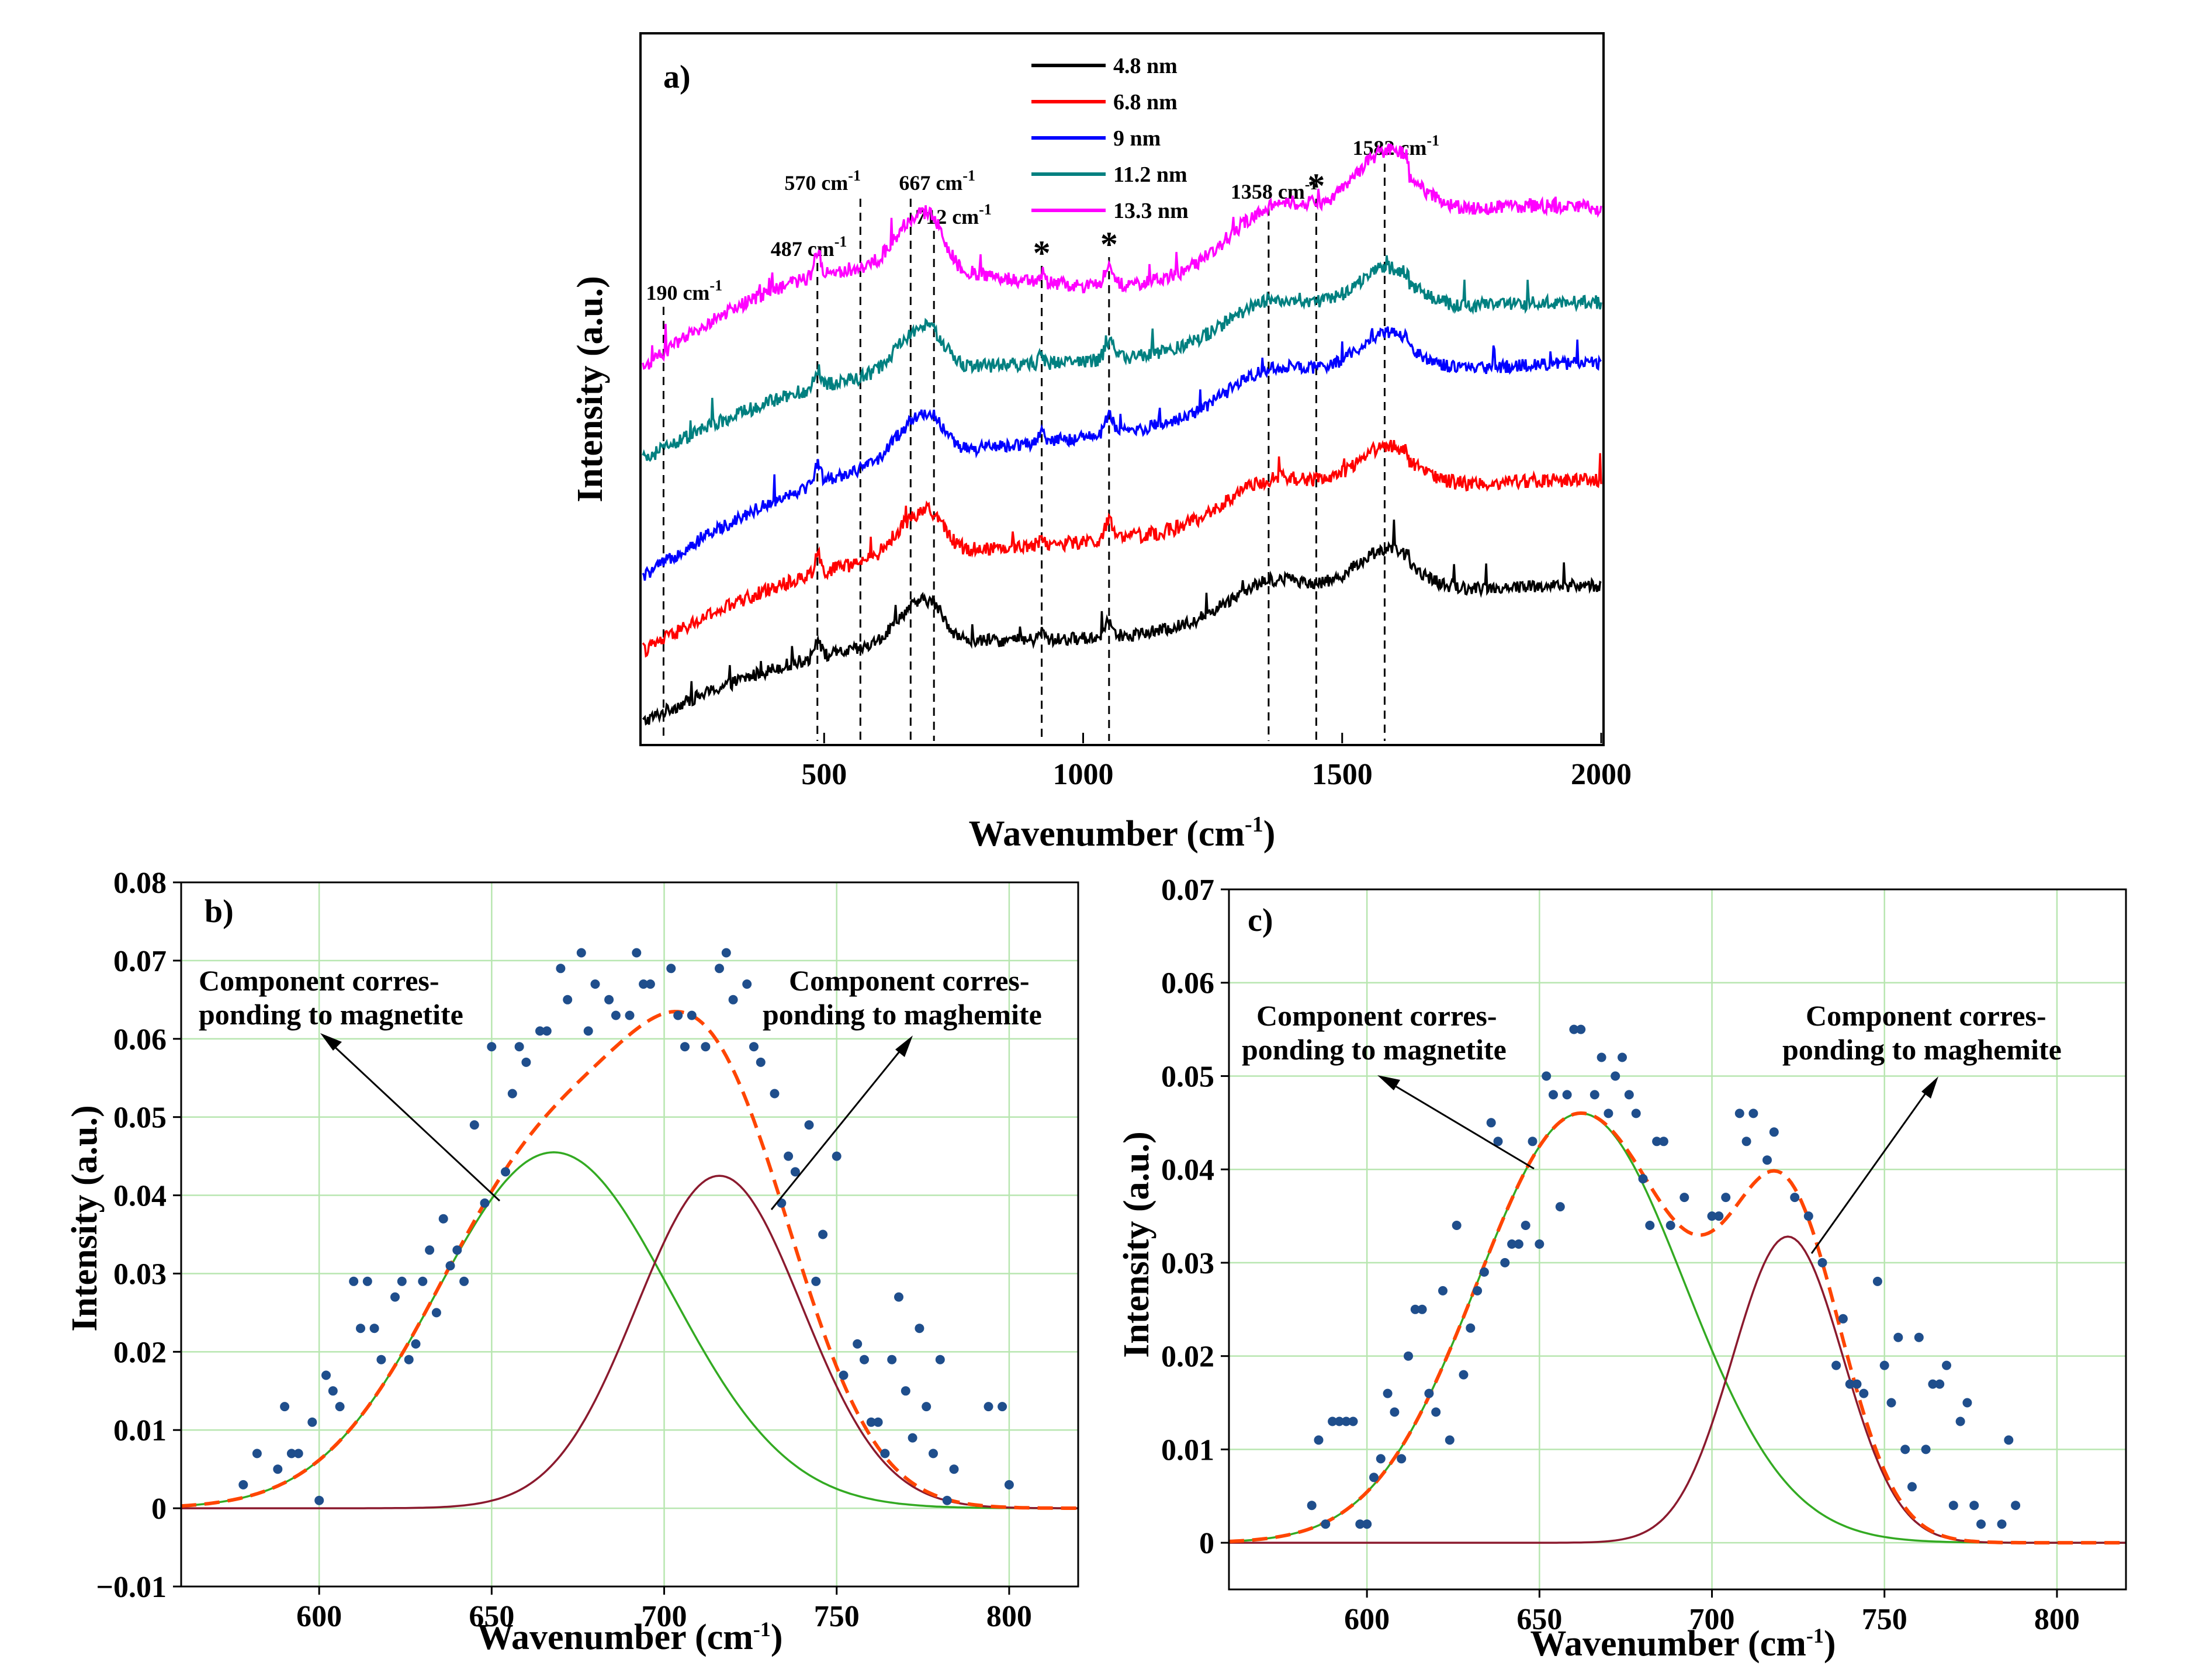  I want to click on panel-a-x-tick-label: 1500, so click(1342, 774).